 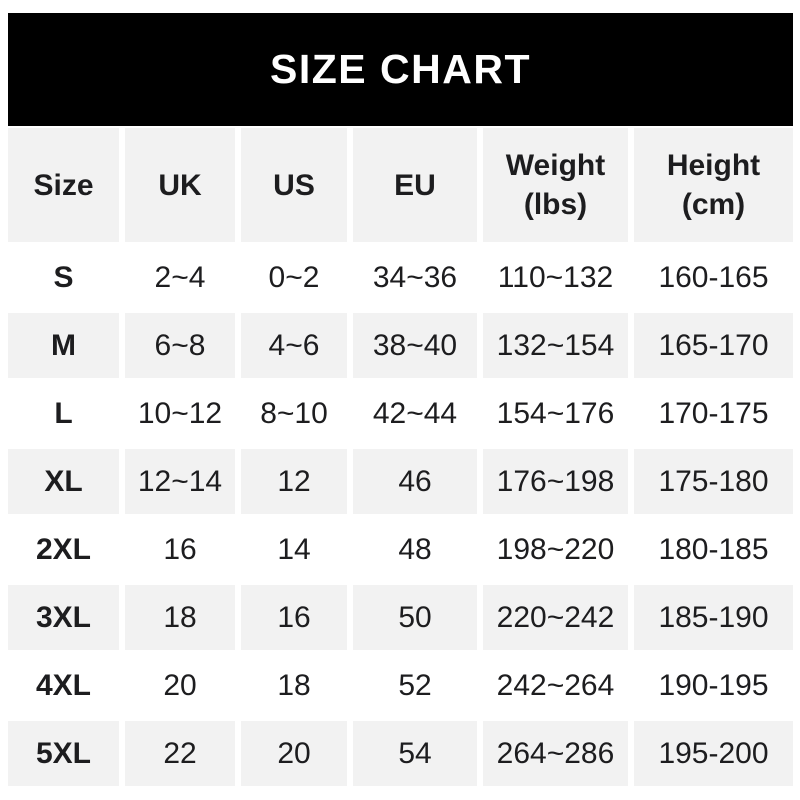 I want to click on weight-value: 176~198, so click(x=555, y=481).